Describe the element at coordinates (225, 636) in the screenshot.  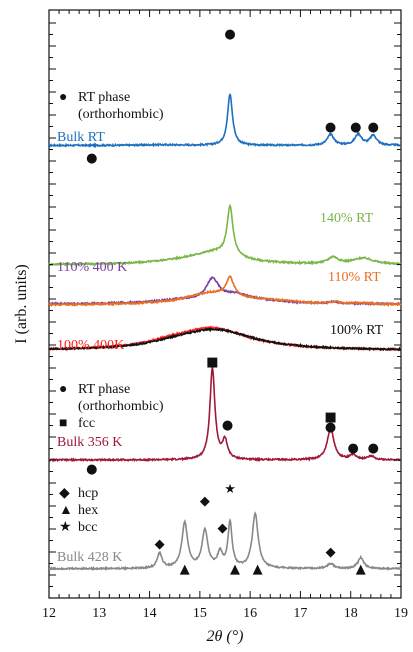
I see `x-axis-label: 2θ (°)` at that location.